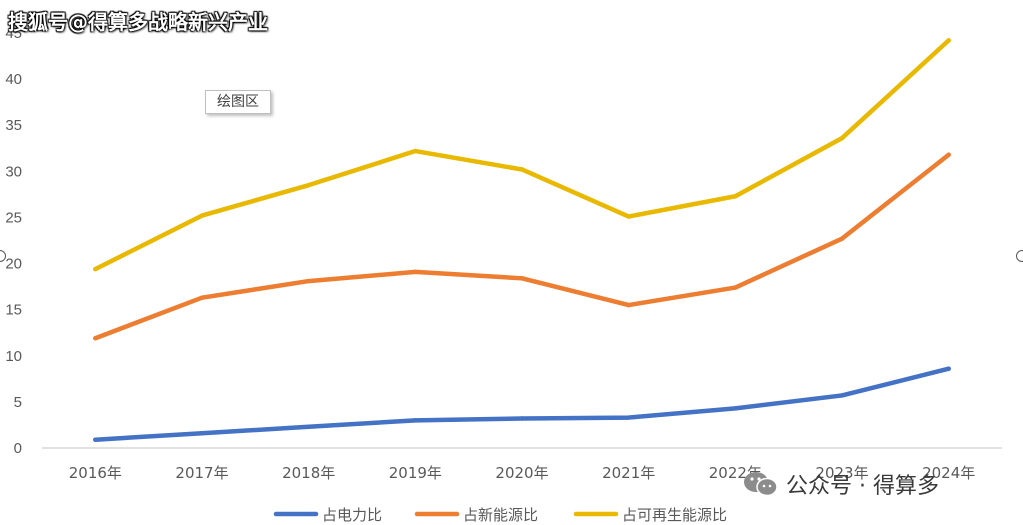 This screenshot has width=1023, height=525. I want to click on y-tick-label: 30, so click(13, 171).